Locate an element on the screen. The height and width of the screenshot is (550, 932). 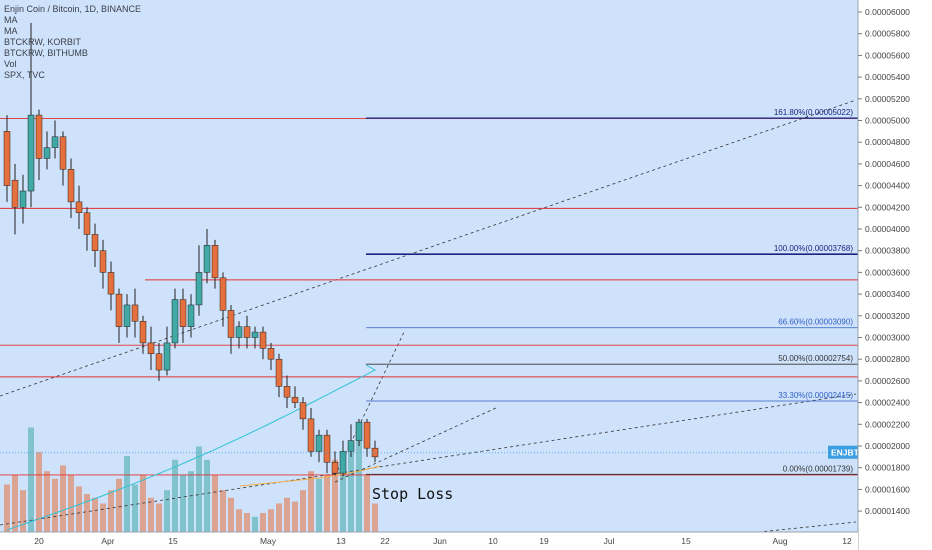
price-tick-label: 0.00005200 is located at coordinates (887, 99).